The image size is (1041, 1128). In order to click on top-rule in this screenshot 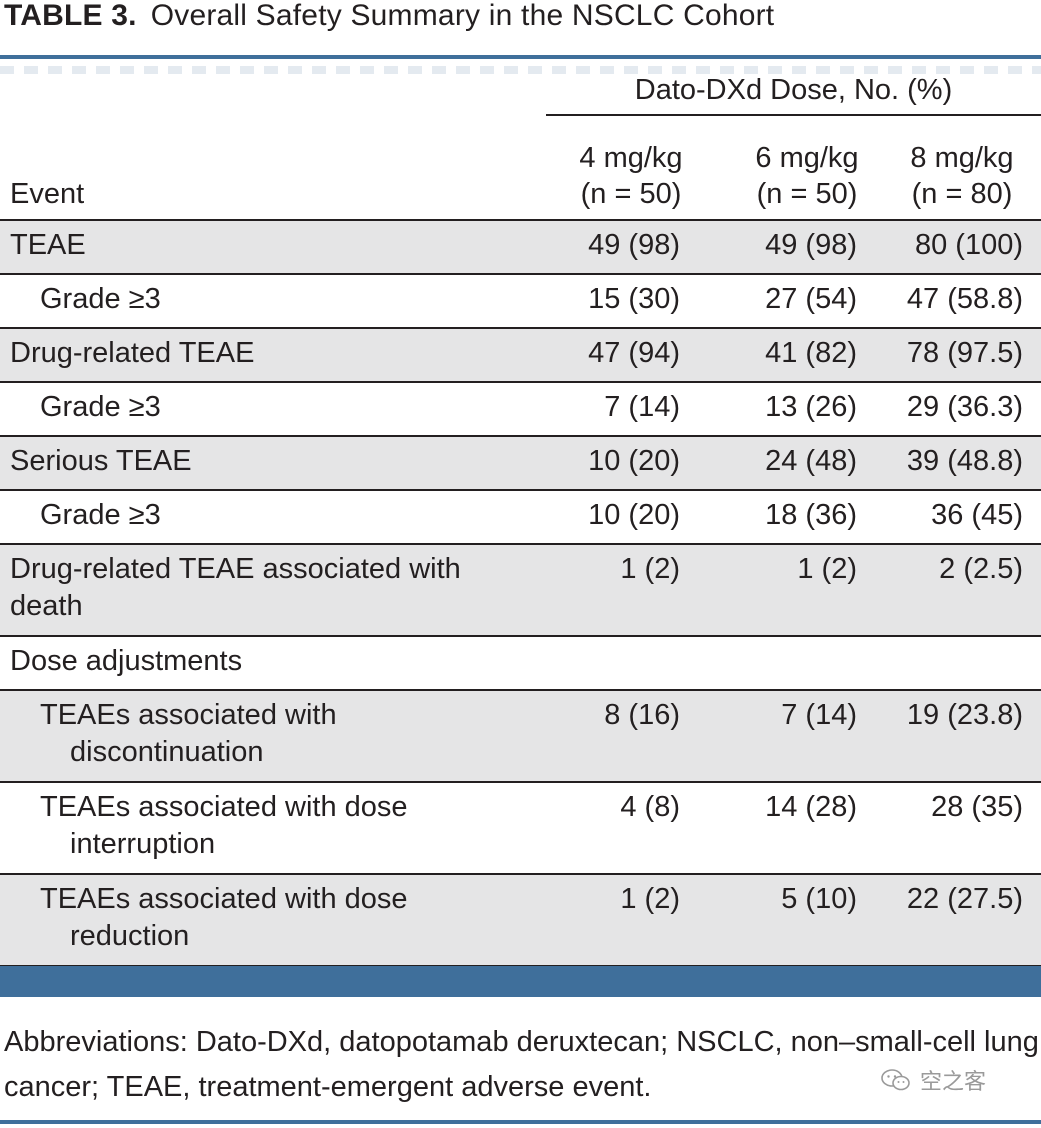, I will do `click(520, 57)`.